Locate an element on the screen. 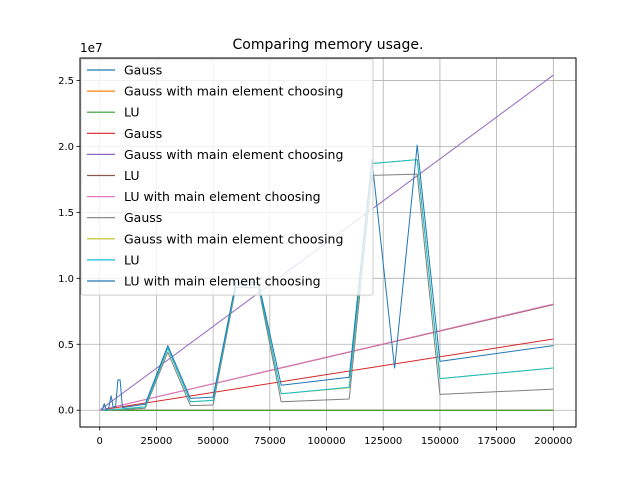 Image resolution: width=640 pixels, height=480 pixels. x-tick-label: 125000 is located at coordinates (383, 441).